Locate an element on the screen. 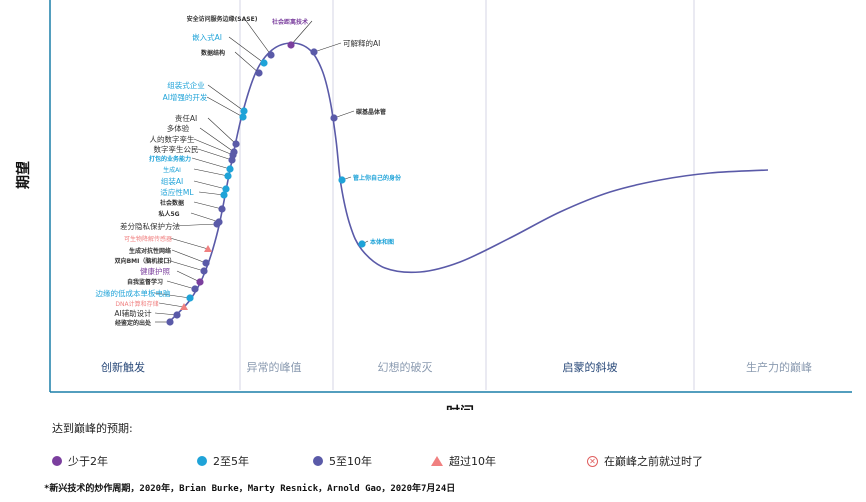 The width and height of the screenshot is (866, 502). legend-item: 少于2年 is located at coordinates (80, 461).